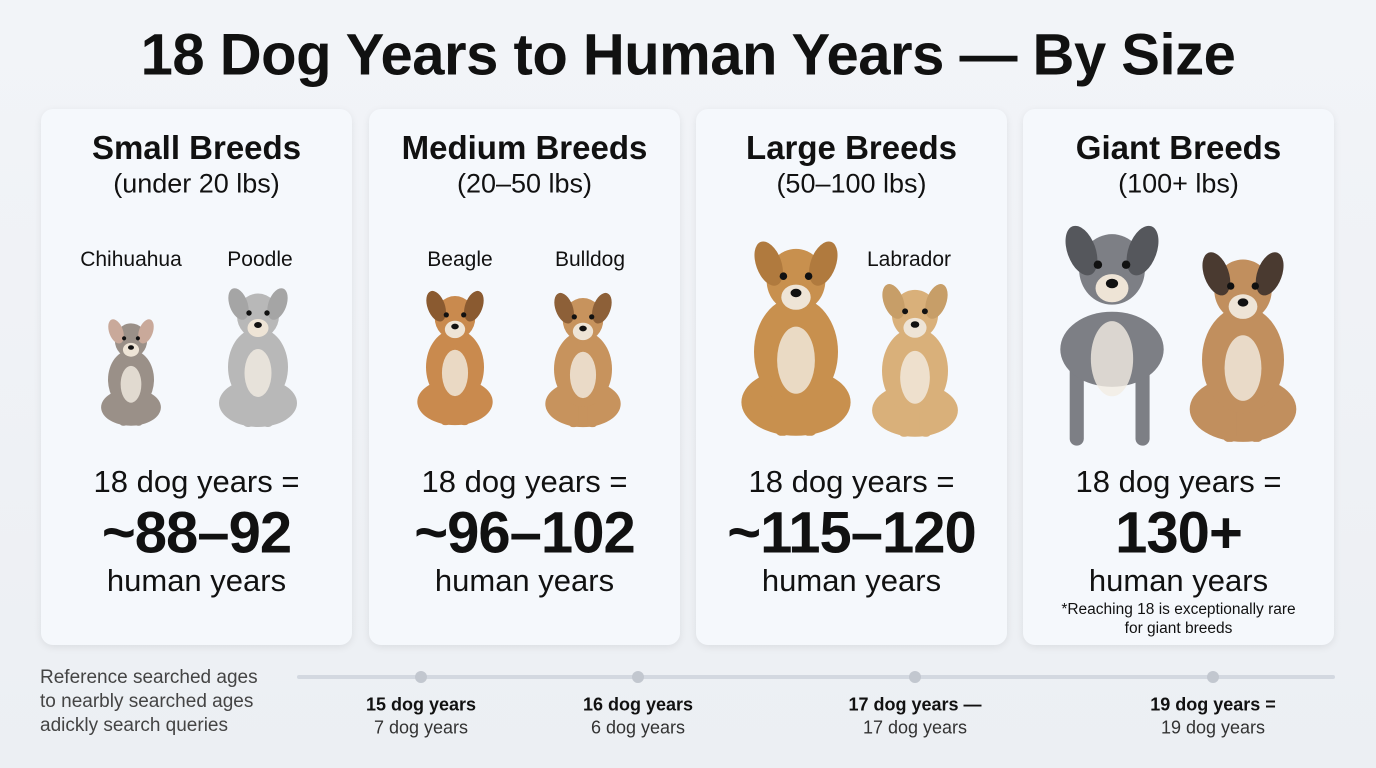 The width and height of the screenshot is (1376, 768). I want to click on human-age: ~96–102, so click(524, 533).